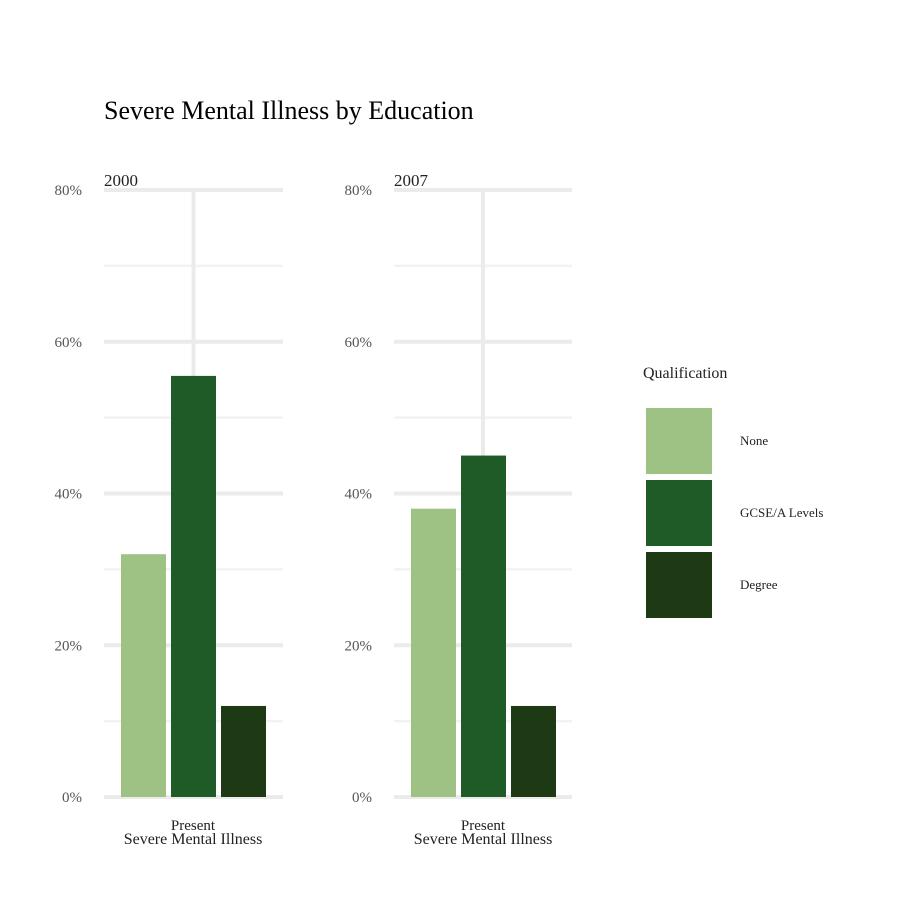 The width and height of the screenshot is (900, 900). I want to click on y-tick-label-20-2007: 20%, so click(359, 646).